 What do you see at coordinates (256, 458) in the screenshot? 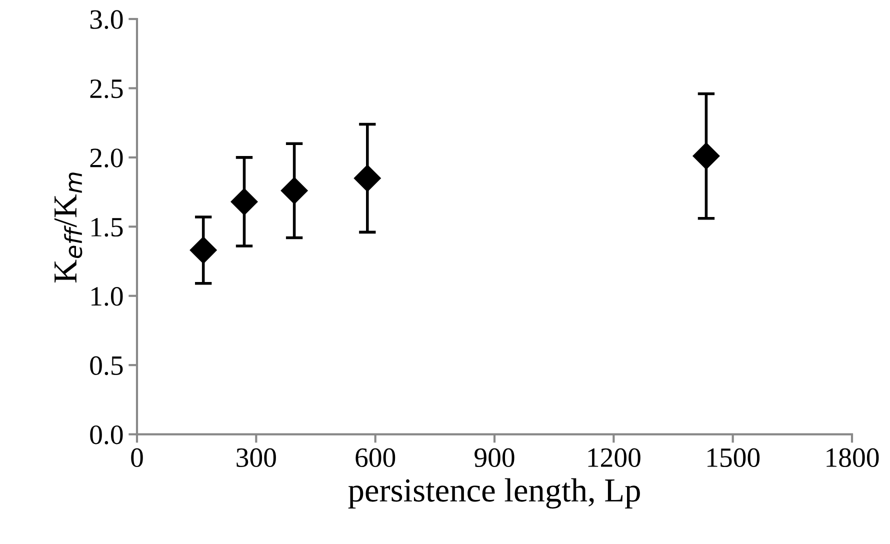
I see `x-tick-label: 300` at bounding box center [256, 458].